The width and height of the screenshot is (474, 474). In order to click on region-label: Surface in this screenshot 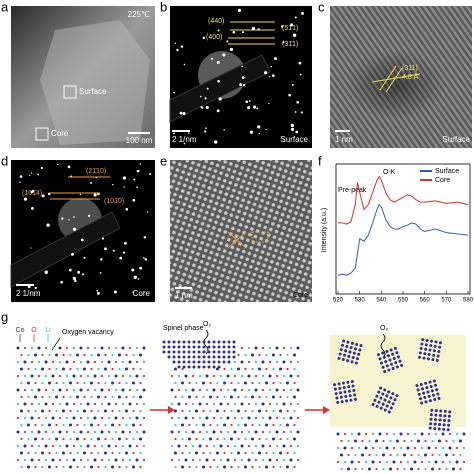, I will do `click(93, 91)`.